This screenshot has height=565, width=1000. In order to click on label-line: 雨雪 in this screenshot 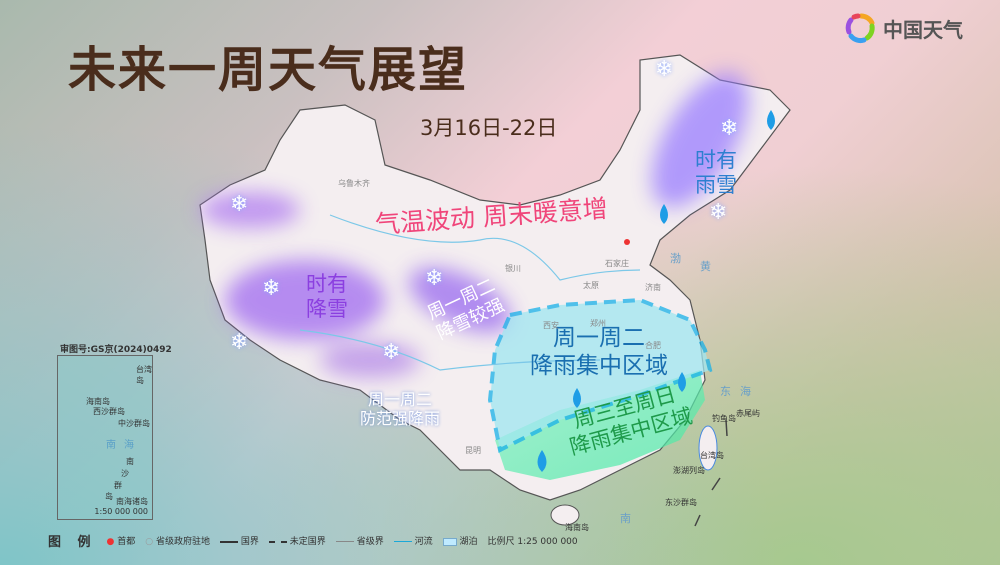, I will do `click(716, 185)`.